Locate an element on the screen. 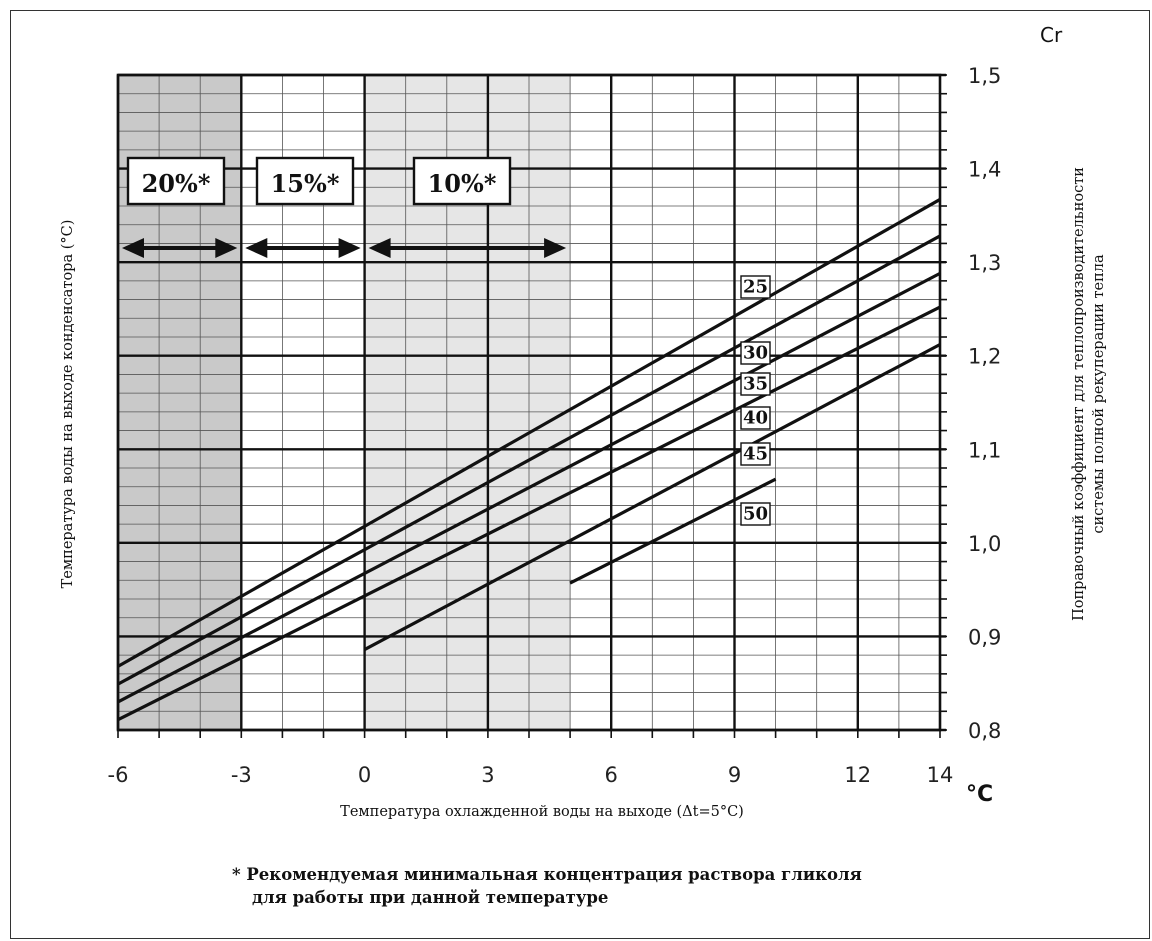 Image resolution: width=1152 pixels, height=941 pixels. series-label-30: 30 is located at coordinates (755, 353).